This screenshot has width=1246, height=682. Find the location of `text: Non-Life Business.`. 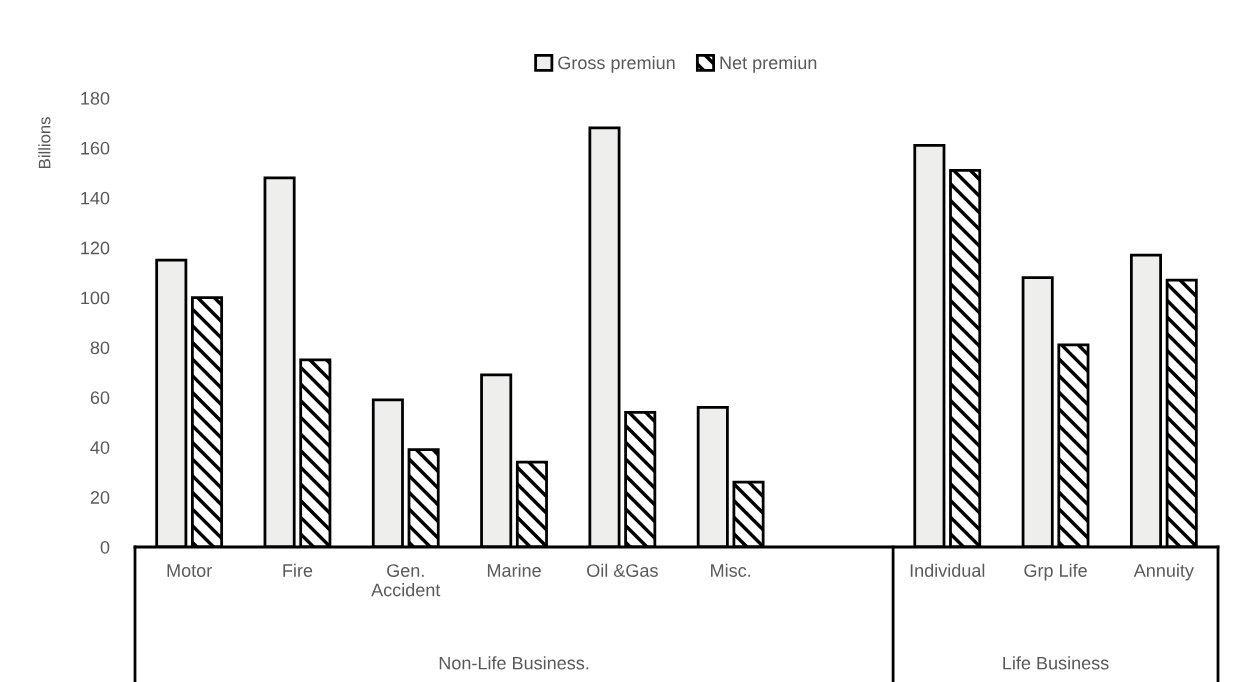

text: Non-Life Business. is located at coordinates (514, 663).